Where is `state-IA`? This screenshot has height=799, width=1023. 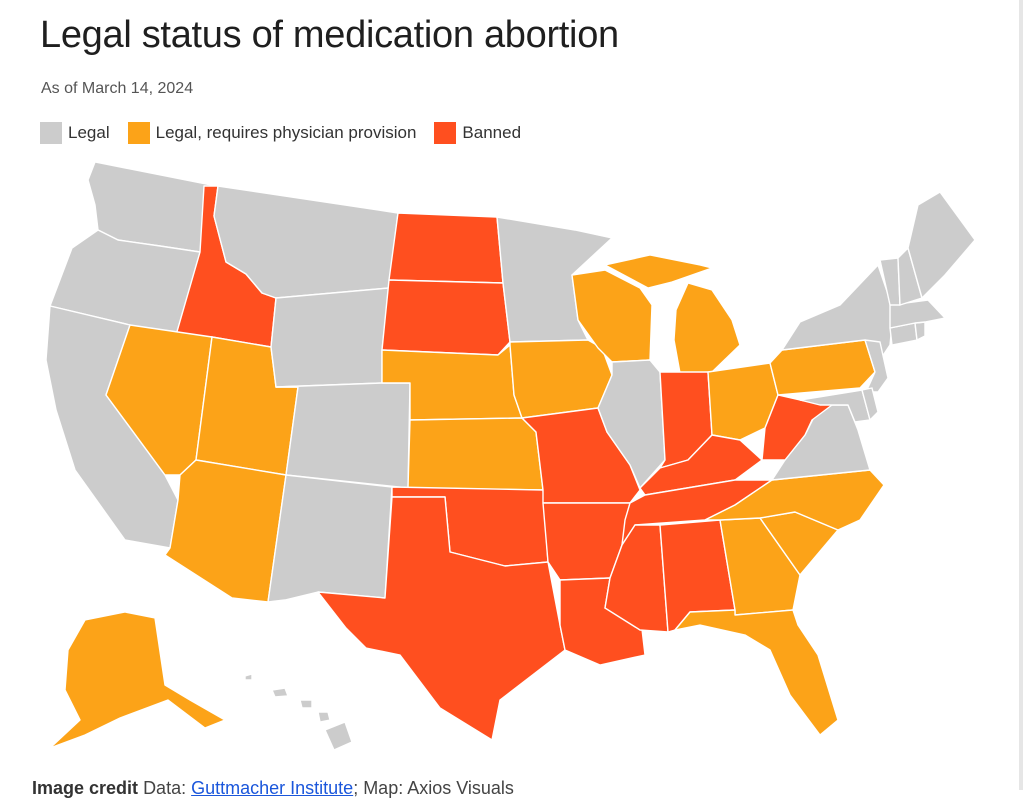 state-IA is located at coordinates (561, 379).